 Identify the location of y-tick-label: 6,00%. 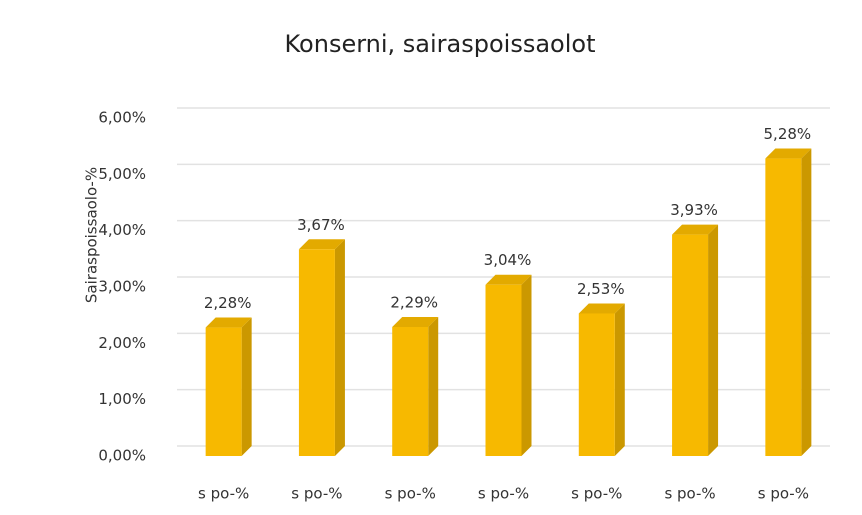
(122, 118).